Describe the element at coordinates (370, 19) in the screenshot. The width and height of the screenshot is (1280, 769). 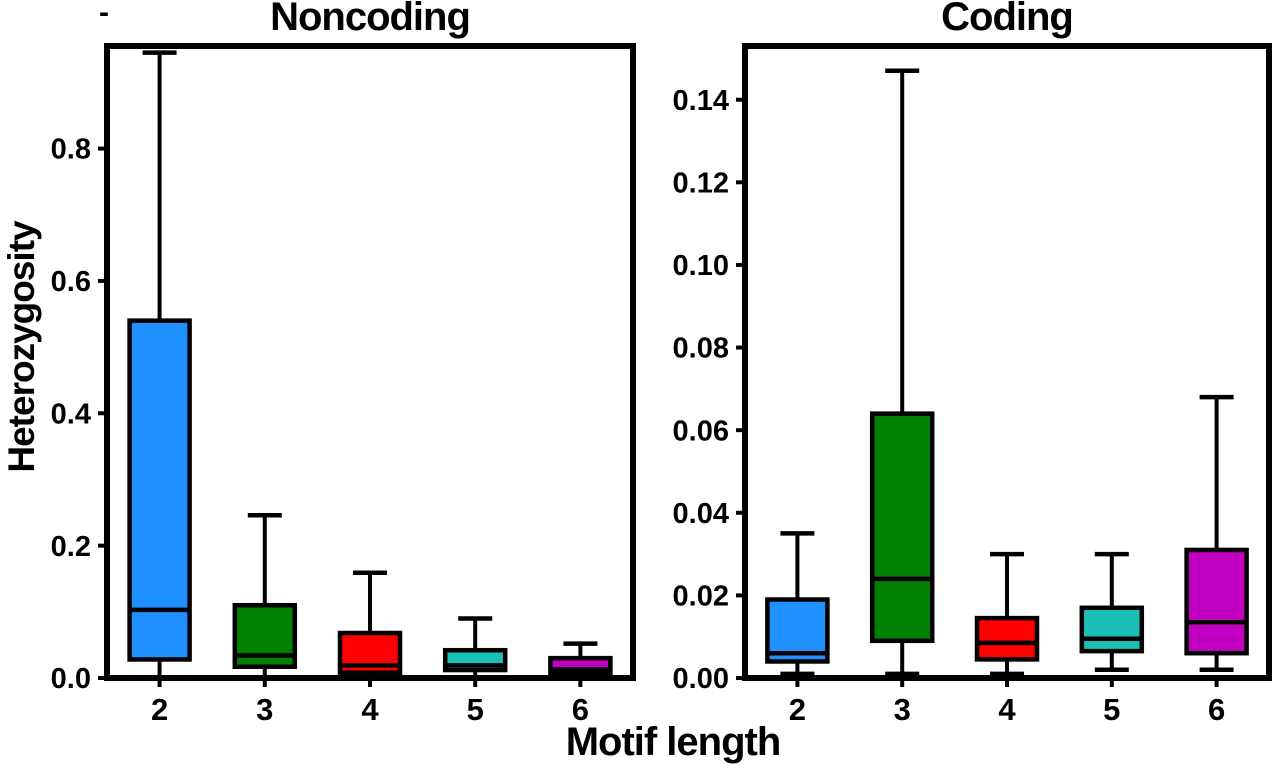
I see `noncoding-panel-title: Noncoding` at that location.